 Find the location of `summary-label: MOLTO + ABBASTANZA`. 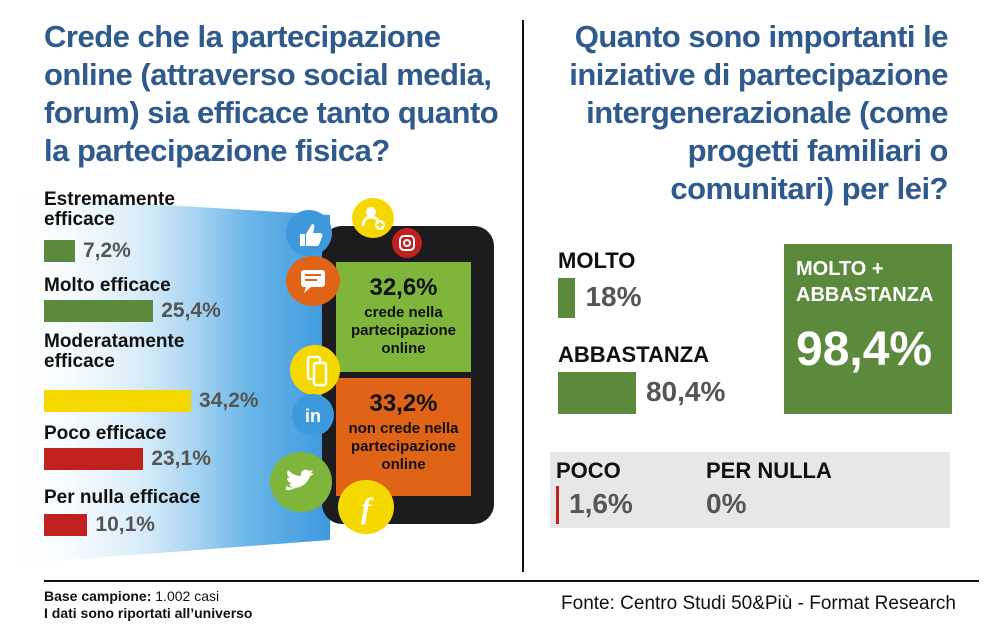

summary-label: MOLTO + ABBASTANZA is located at coordinates (865, 282).